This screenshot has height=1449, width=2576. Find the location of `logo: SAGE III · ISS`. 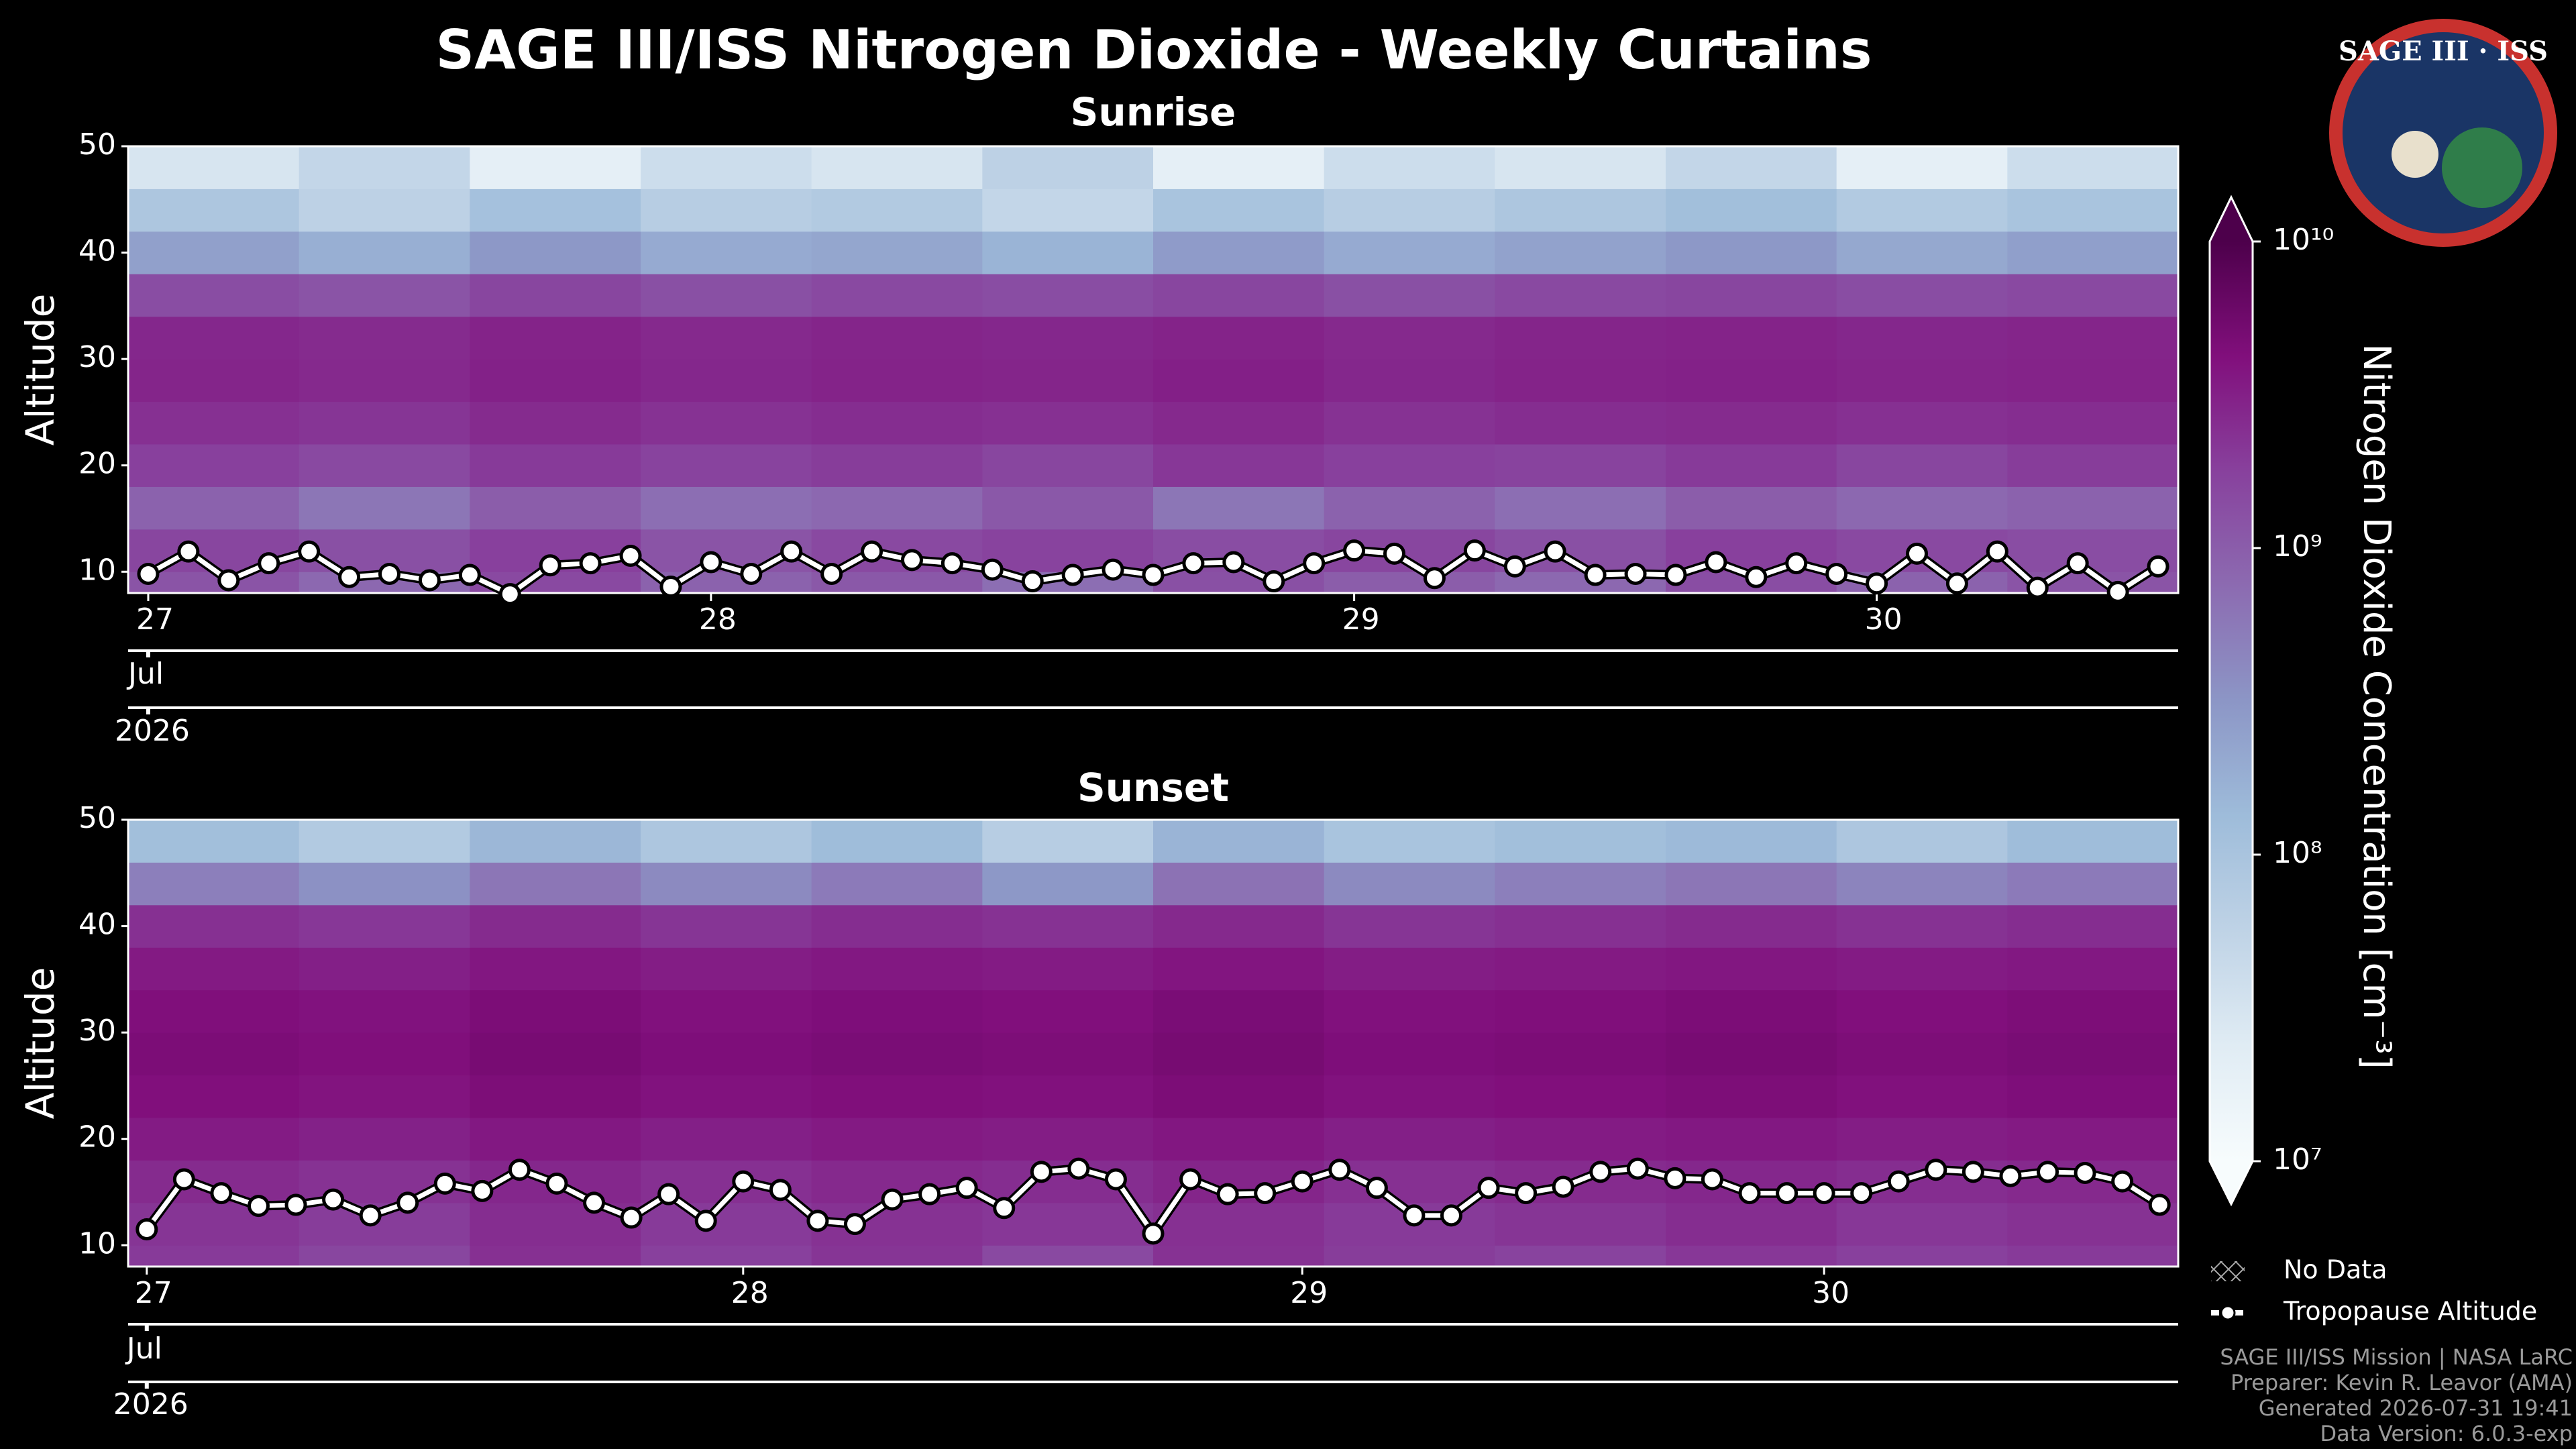

logo: SAGE III · ISS is located at coordinates (2443, 133).